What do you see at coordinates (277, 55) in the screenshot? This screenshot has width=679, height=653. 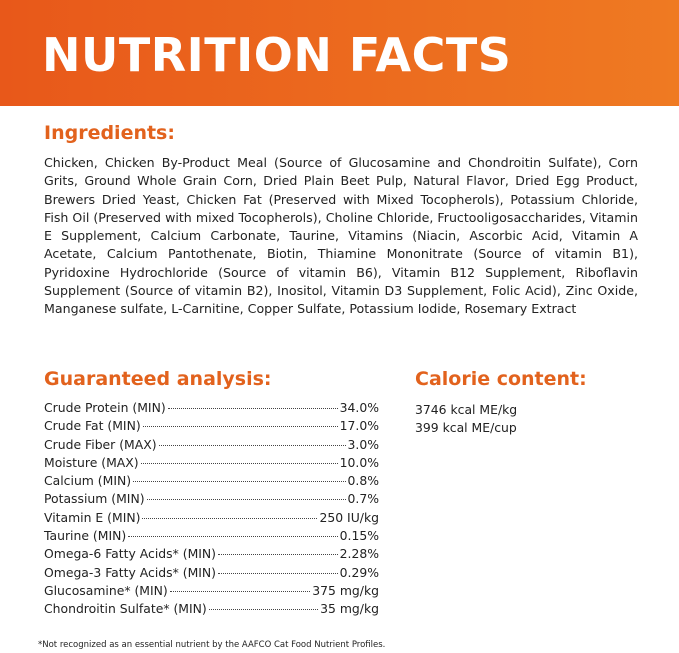 I see `title: NUTRITION FACTS` at bounding box center [277, 55].